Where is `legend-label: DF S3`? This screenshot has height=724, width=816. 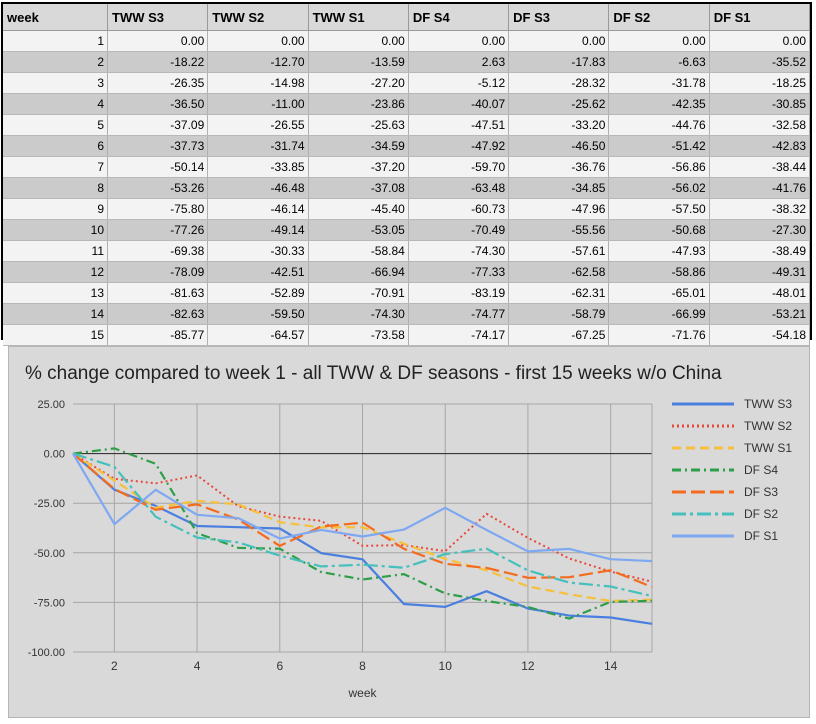
legend-label: DF S3 is located at coordinates (761, 492).